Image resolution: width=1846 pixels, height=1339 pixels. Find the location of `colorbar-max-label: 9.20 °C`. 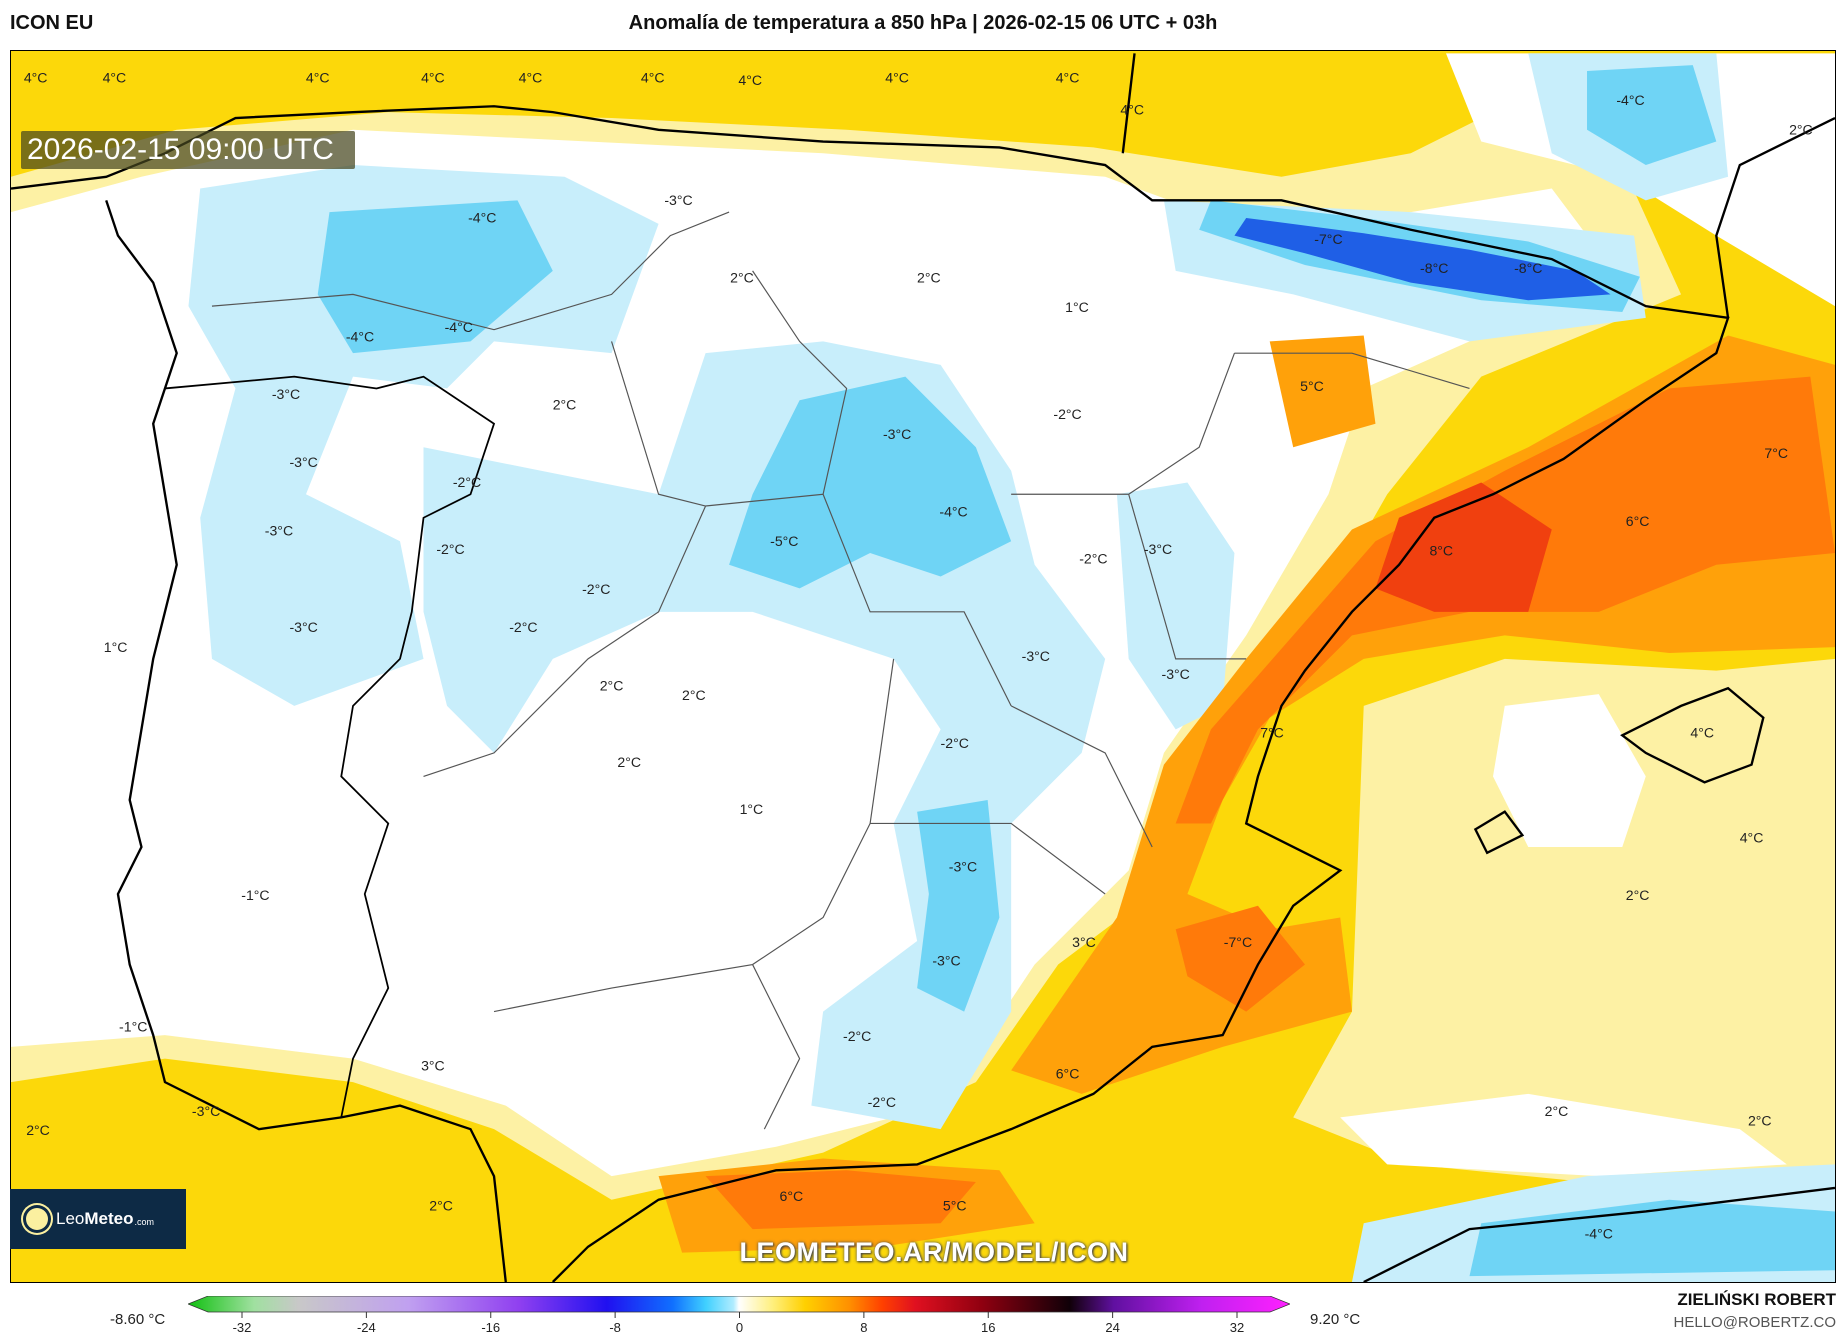

colorbar-max-label: 9.20 °C is located at coordinates (1335, 1319).